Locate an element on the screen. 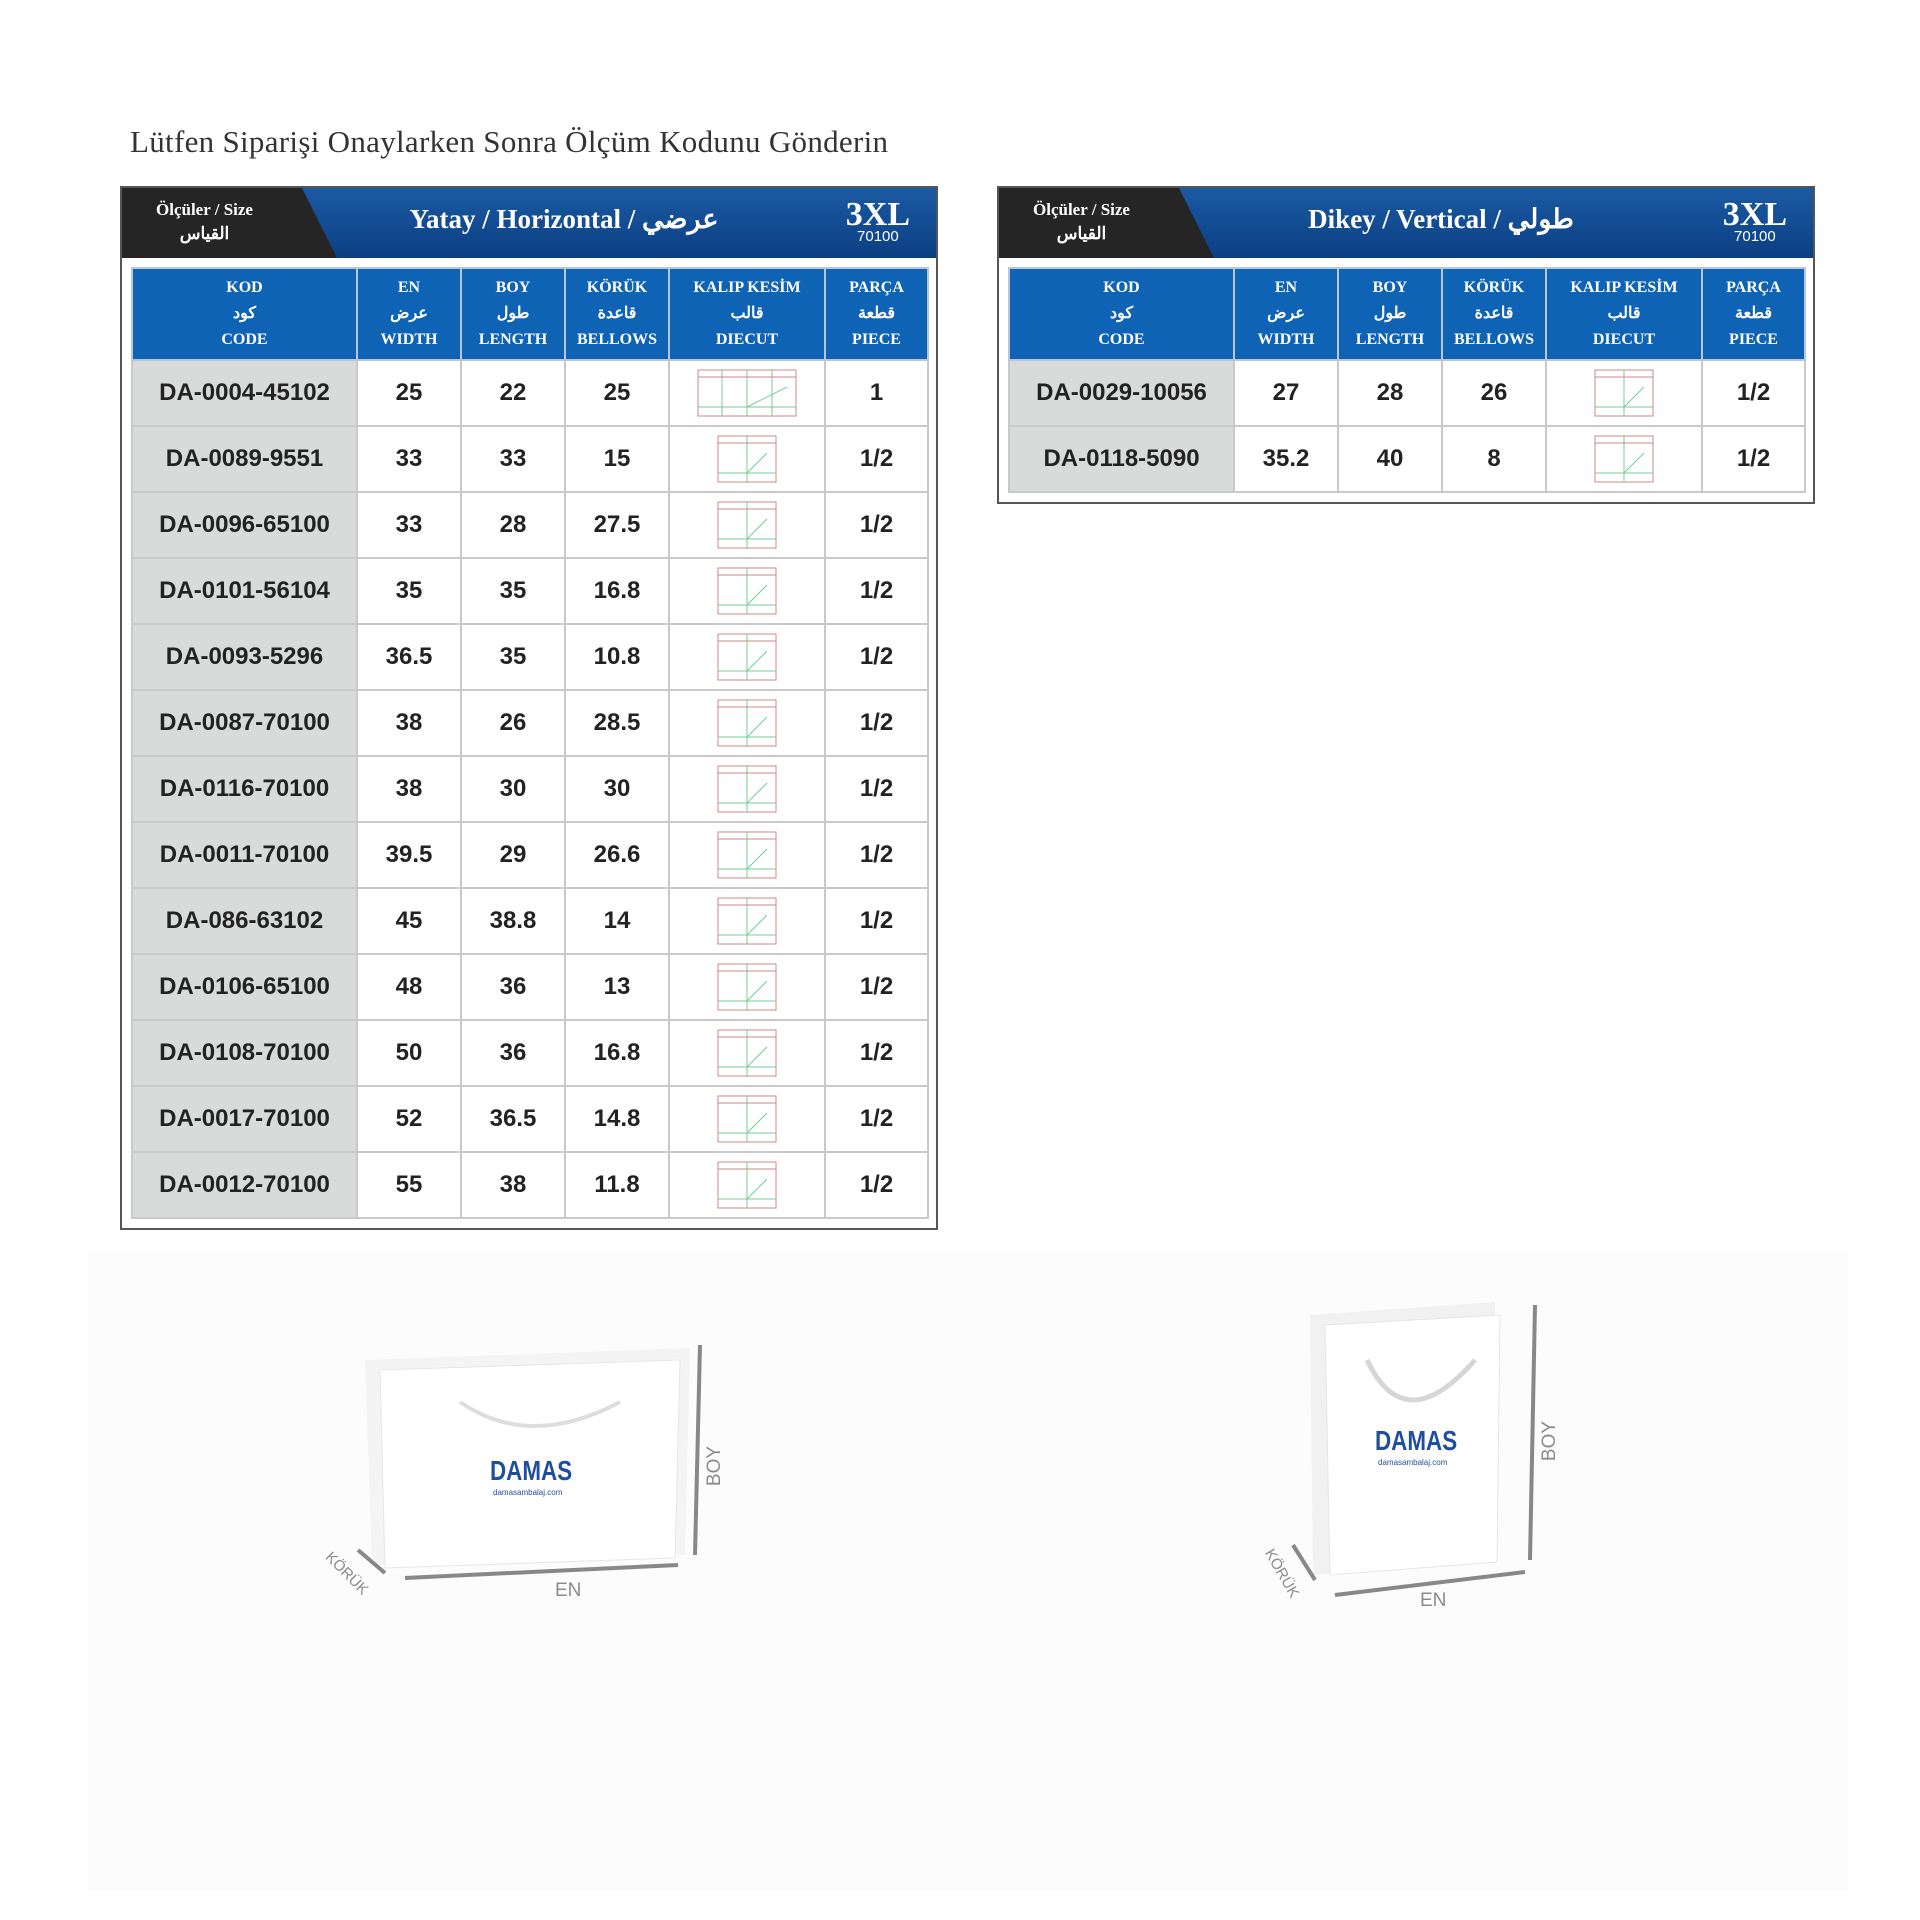  bellows-cell: 28.5 is located at coordinates (617, 723).